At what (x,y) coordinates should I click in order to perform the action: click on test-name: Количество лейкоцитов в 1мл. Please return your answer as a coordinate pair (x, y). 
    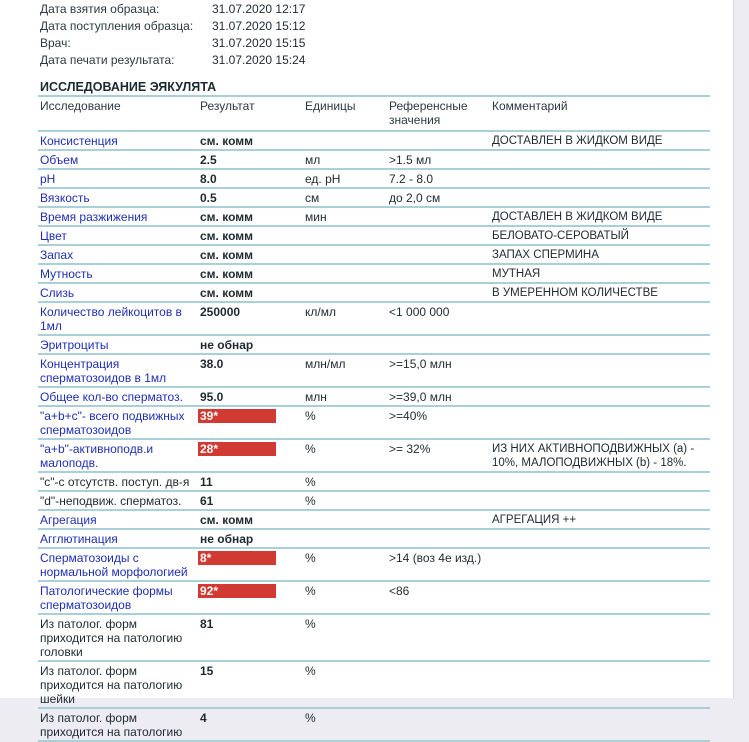
    Looking at the image, I should click on (118, 318).